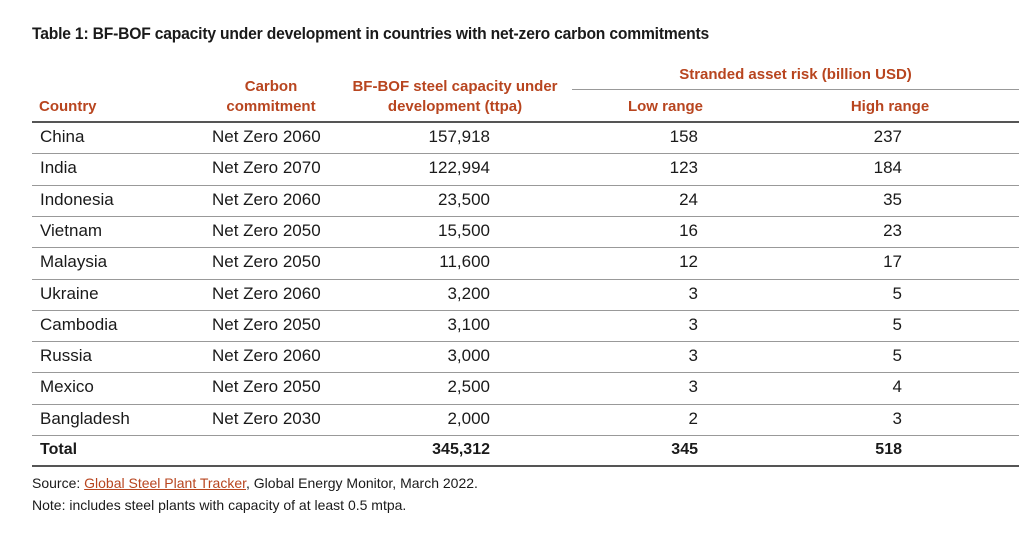 The height and width of the screenshot is (533, 1024). Describe the element at coordinates (688, 230) in the screenshot. I see `cell-low-range: 16` at that location.